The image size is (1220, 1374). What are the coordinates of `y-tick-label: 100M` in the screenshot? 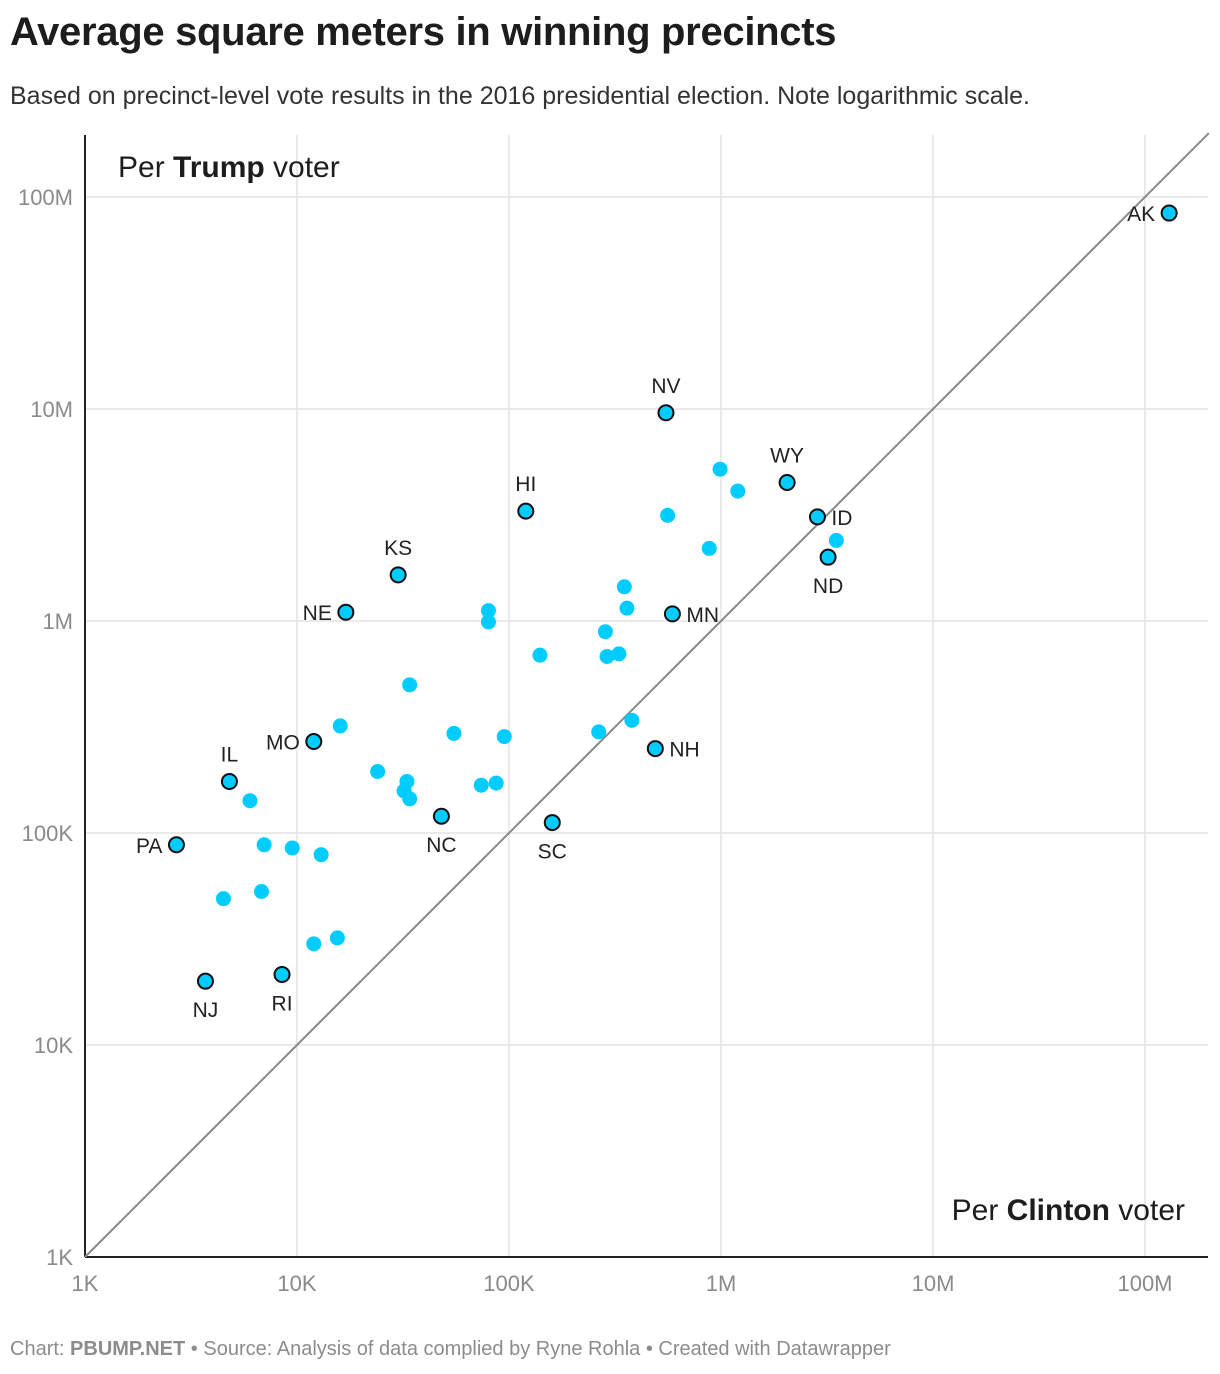 It's located at (45, 197).